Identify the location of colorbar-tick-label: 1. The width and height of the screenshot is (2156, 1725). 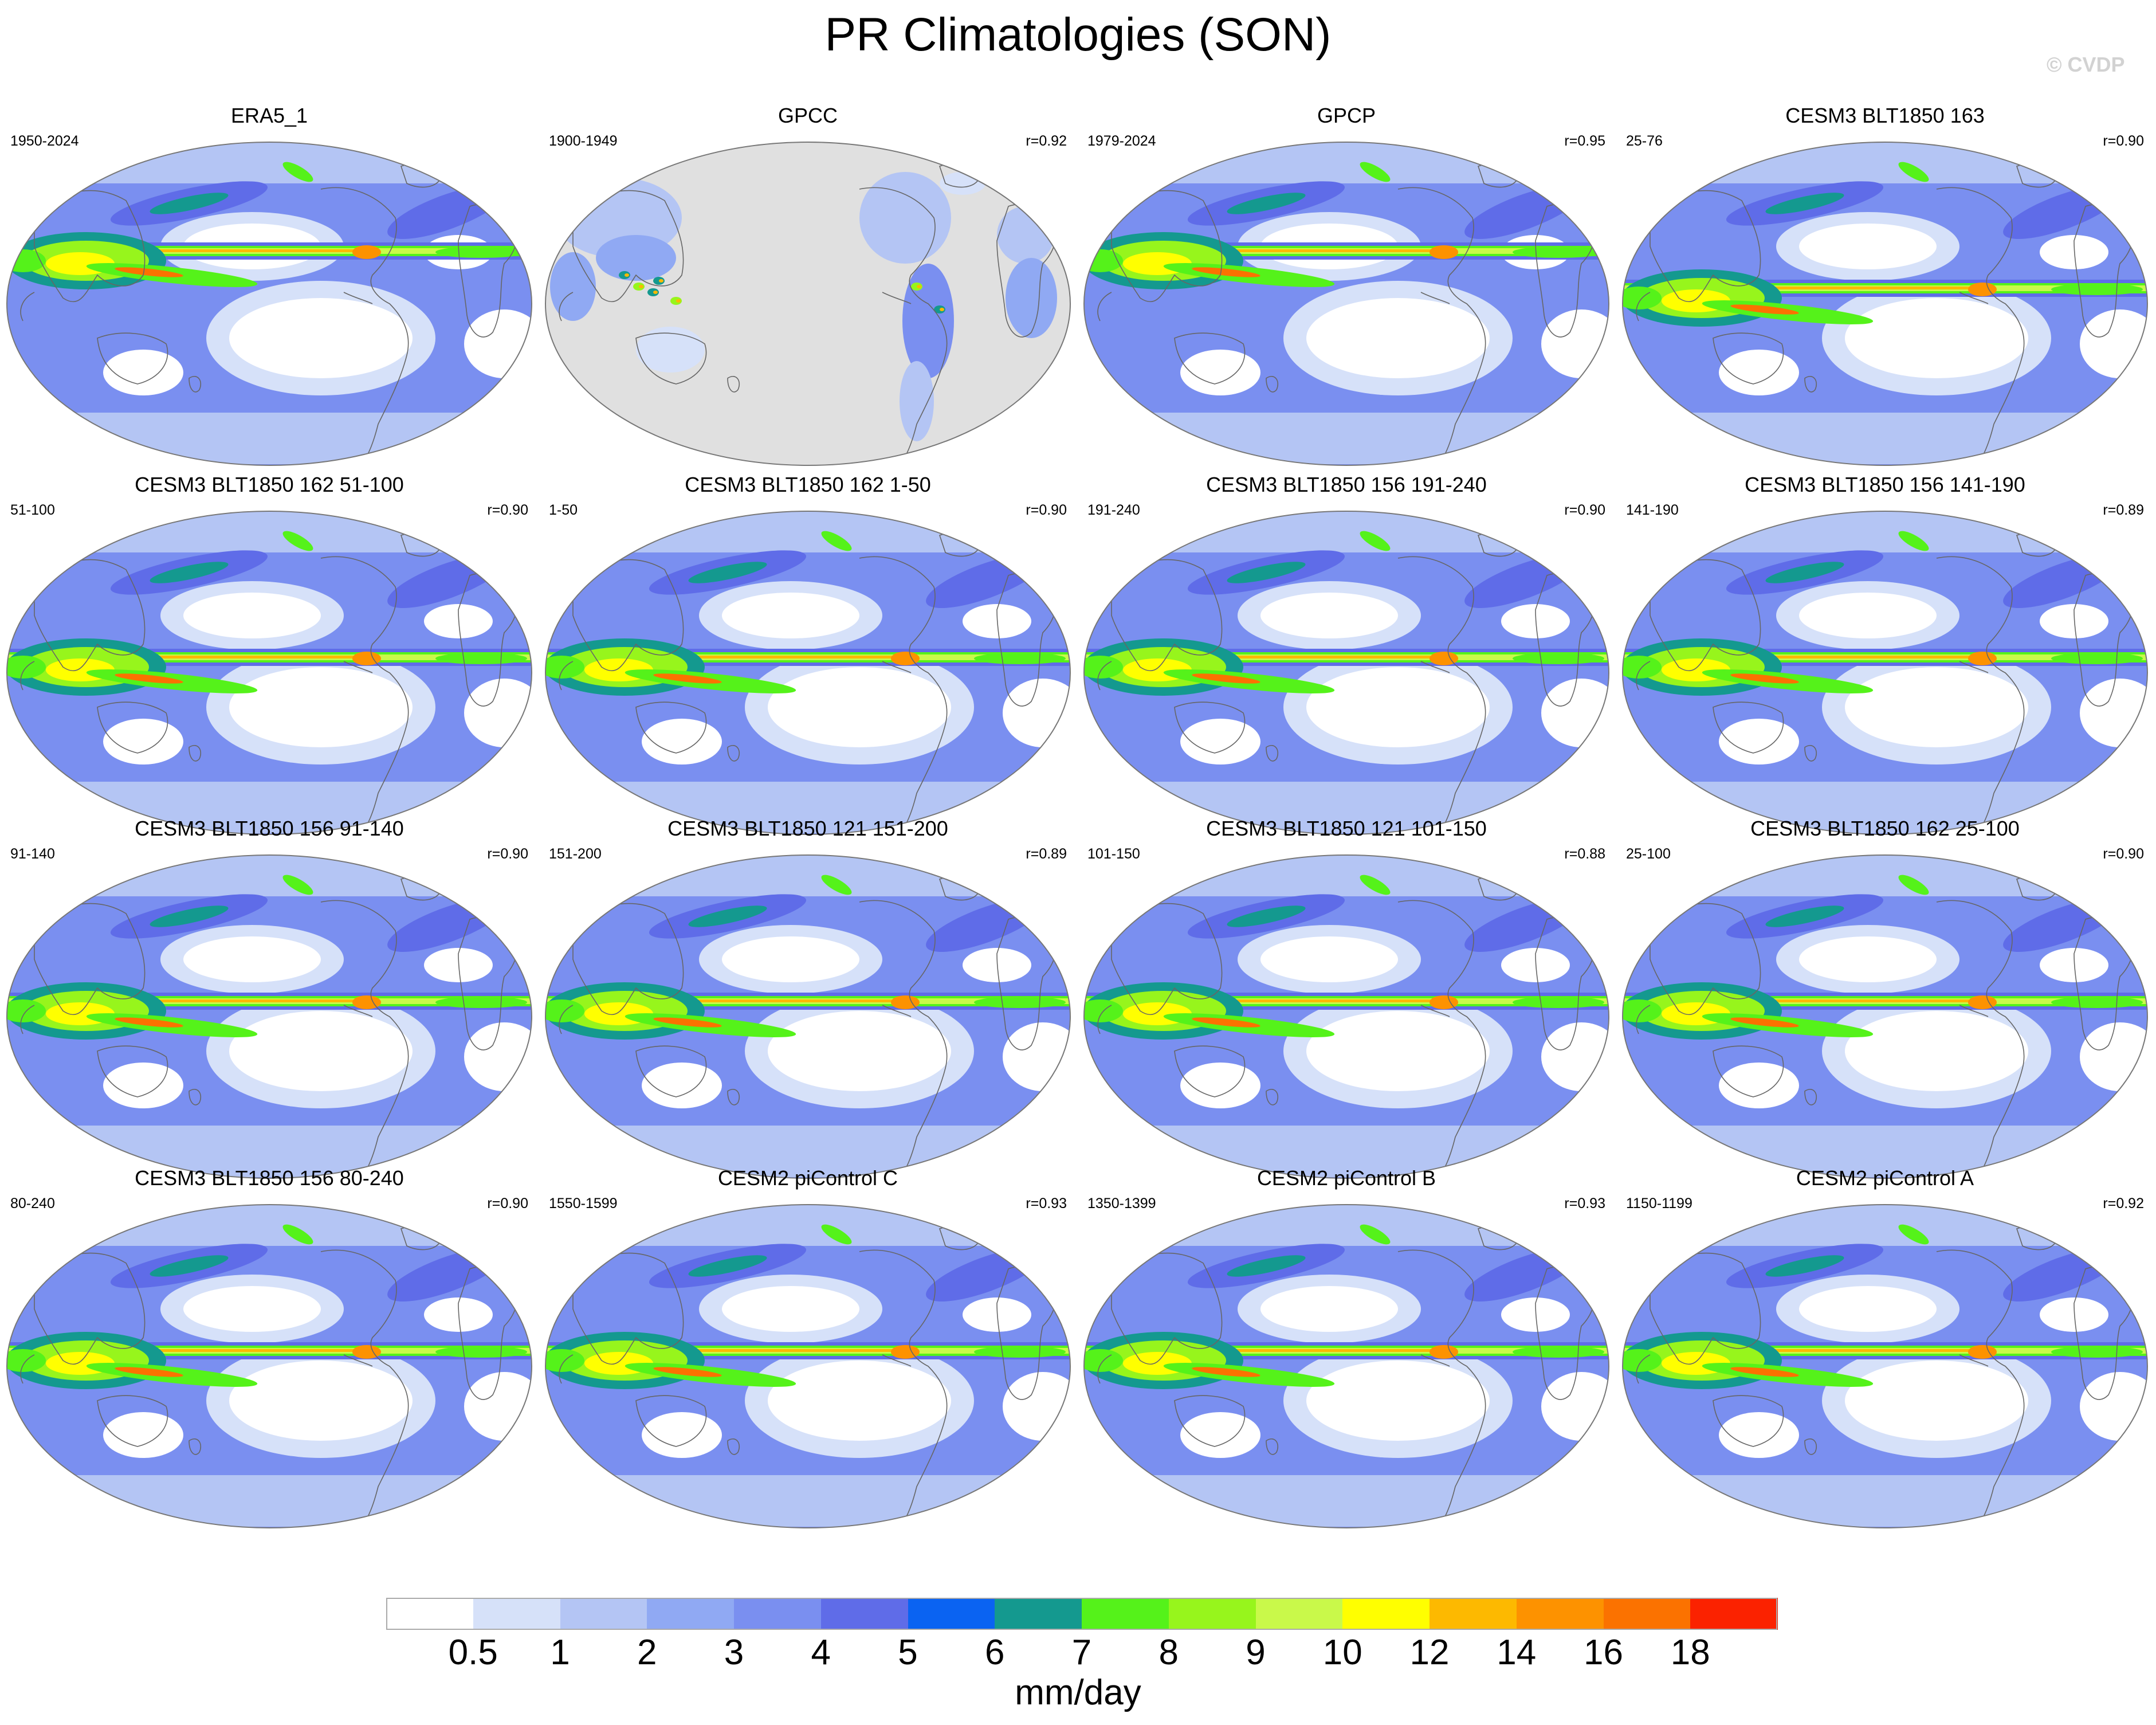
(560, 1653).